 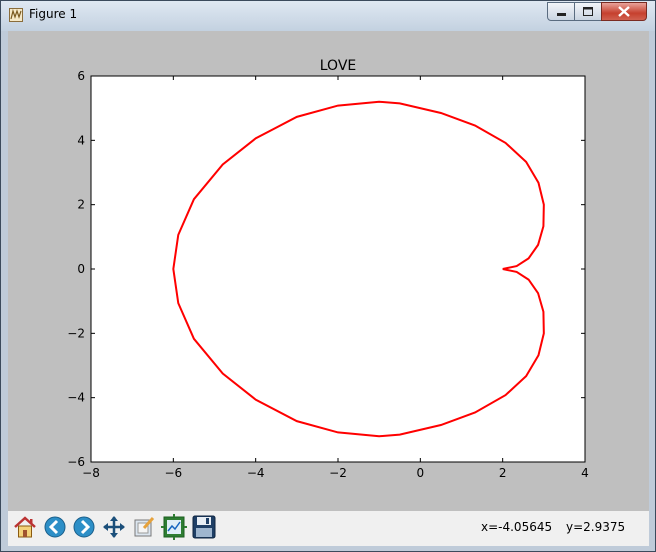 I want to click on minimize-button, so click(x=561, y=11).